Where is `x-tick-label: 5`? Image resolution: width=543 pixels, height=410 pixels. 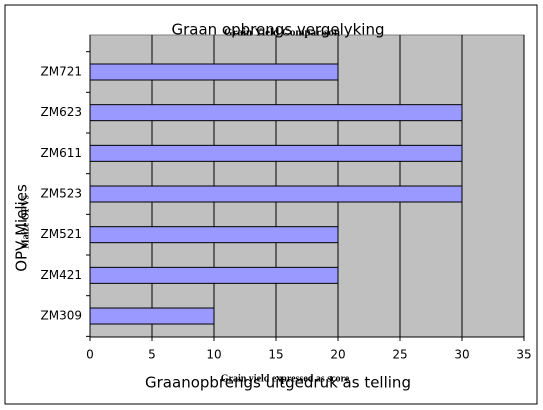 x-tick-label: 5 is located at coordinates (152, 355).